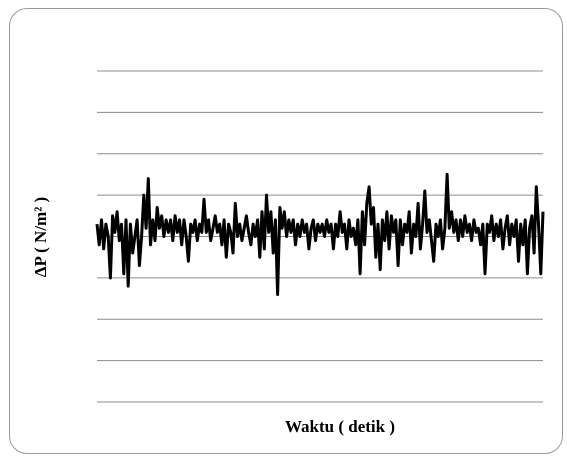  Describe the element at coordinates (340, 426) in the screenshot. I see `x-axis-title: Waktu ( detik )` at that location.